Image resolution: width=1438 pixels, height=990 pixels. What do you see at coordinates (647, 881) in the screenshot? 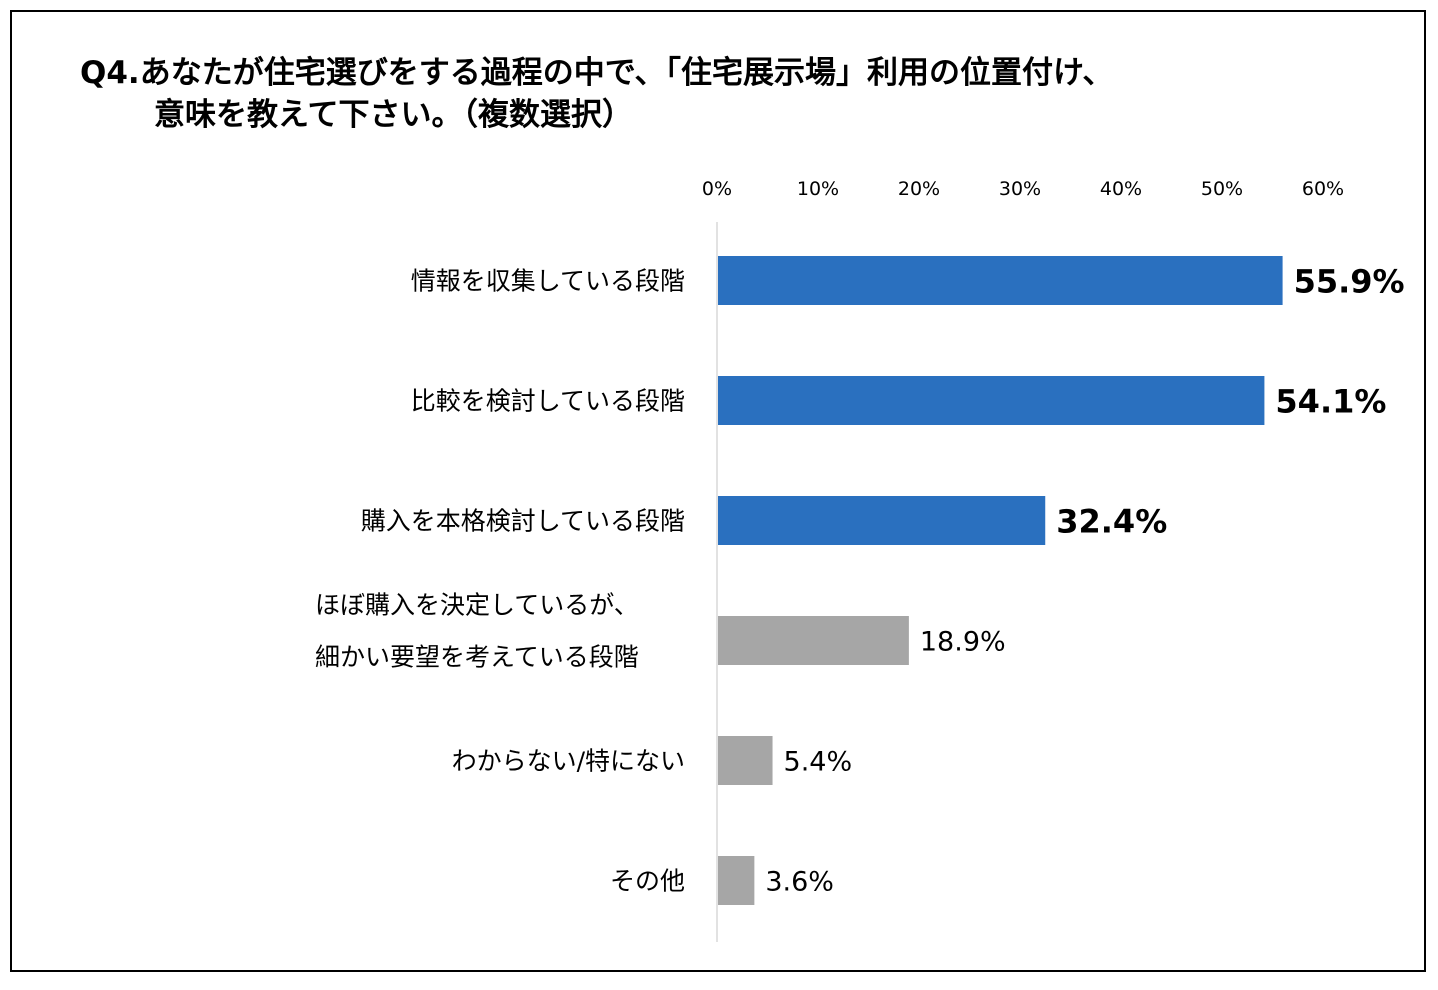
I see `category-label: その他` at bounding box center [647, 881].